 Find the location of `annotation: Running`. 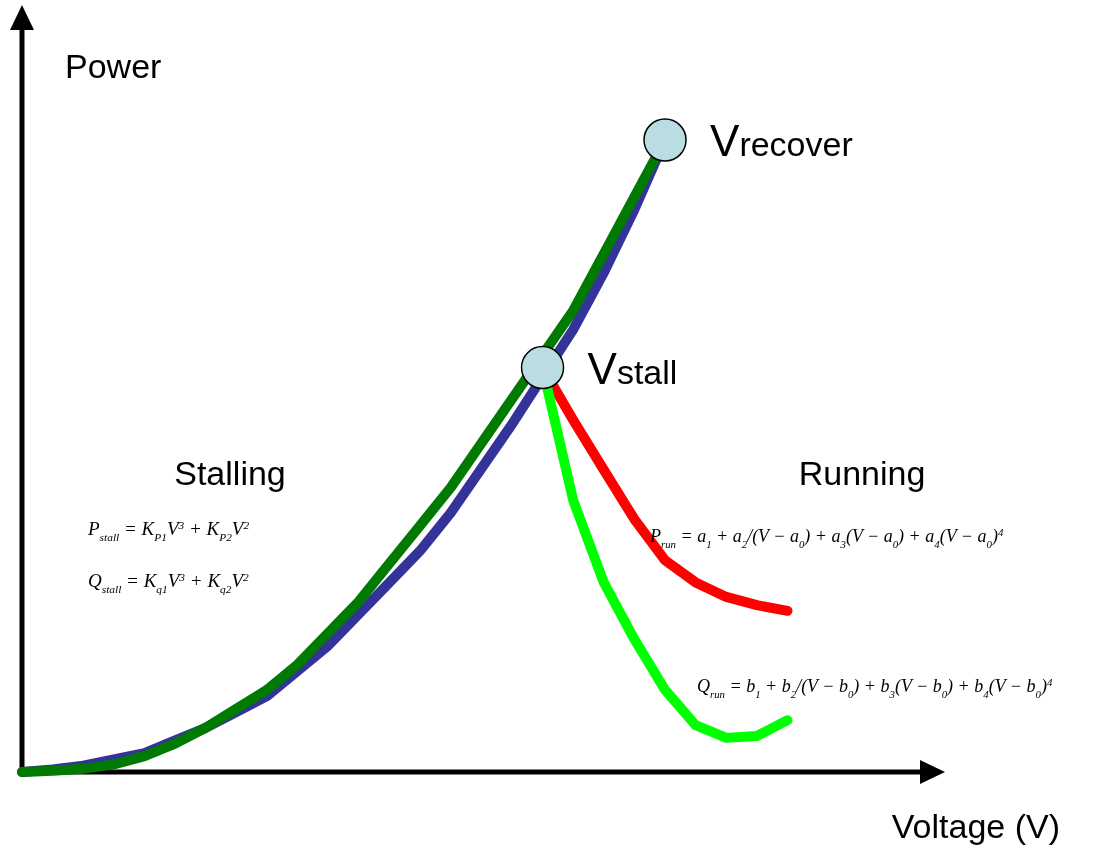

annotation: Running is located at coordinates (862, 473).